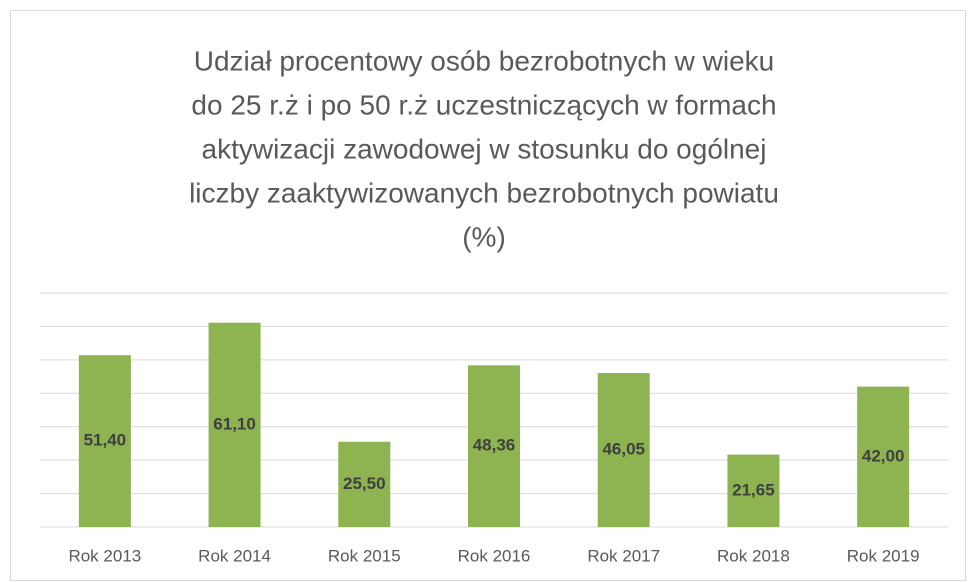 This screenshot has width=968, height=583. I want to click on value-label: 25,50, so click(364, 483).